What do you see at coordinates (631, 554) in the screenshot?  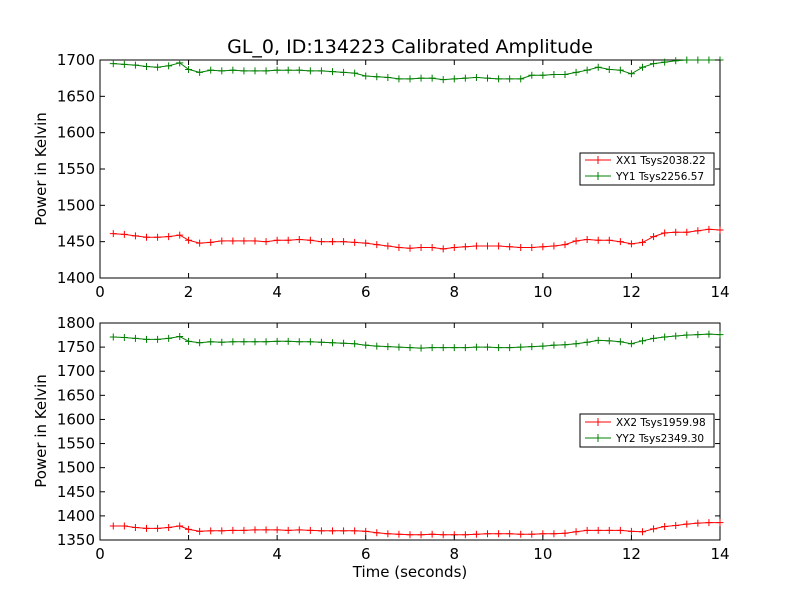 I see `bottom-xtick-label: 12` at bounding box center [631, 554].